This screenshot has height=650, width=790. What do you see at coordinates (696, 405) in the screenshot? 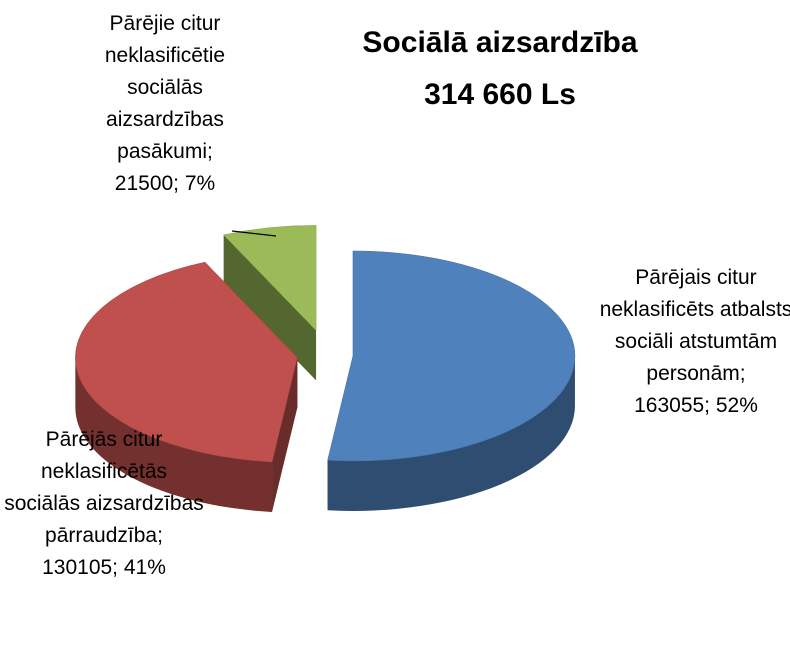
I see `value-label: 163055; 52%` at bounding box center [696, 405].